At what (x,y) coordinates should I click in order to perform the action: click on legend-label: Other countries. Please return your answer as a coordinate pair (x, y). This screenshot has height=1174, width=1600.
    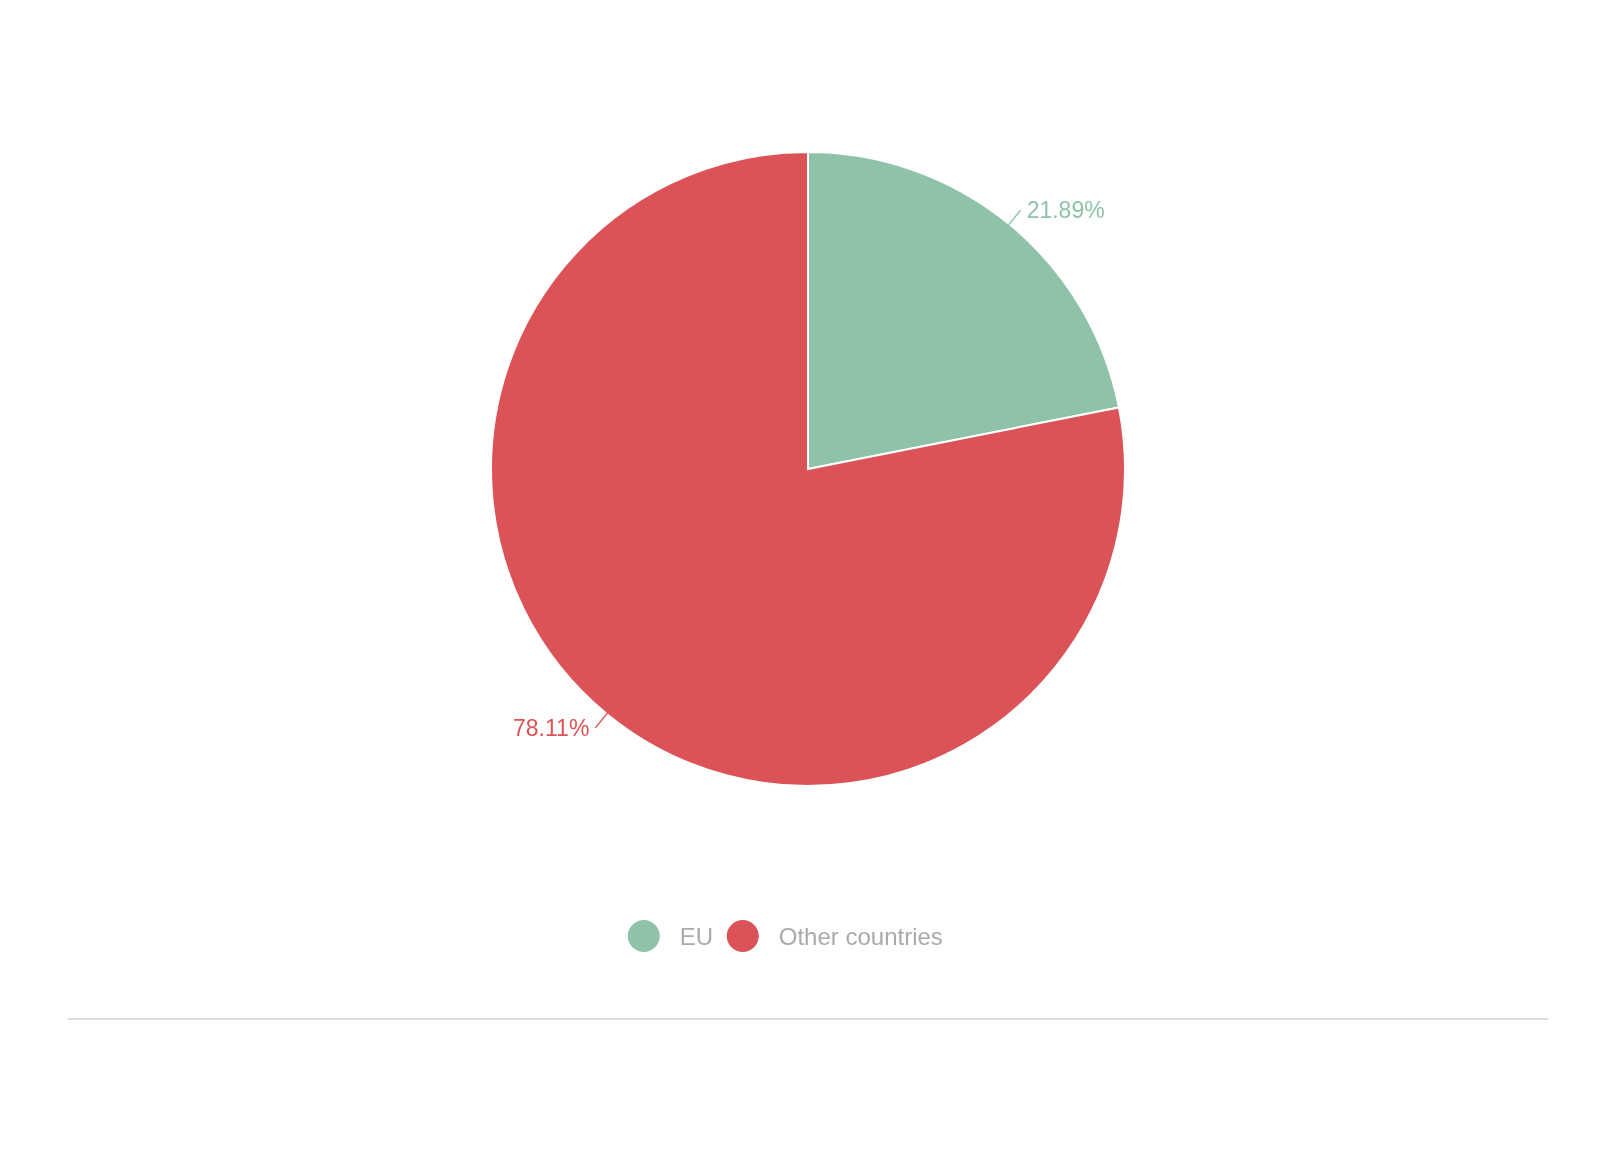
    Looking at the image, I should click on (860, 936).